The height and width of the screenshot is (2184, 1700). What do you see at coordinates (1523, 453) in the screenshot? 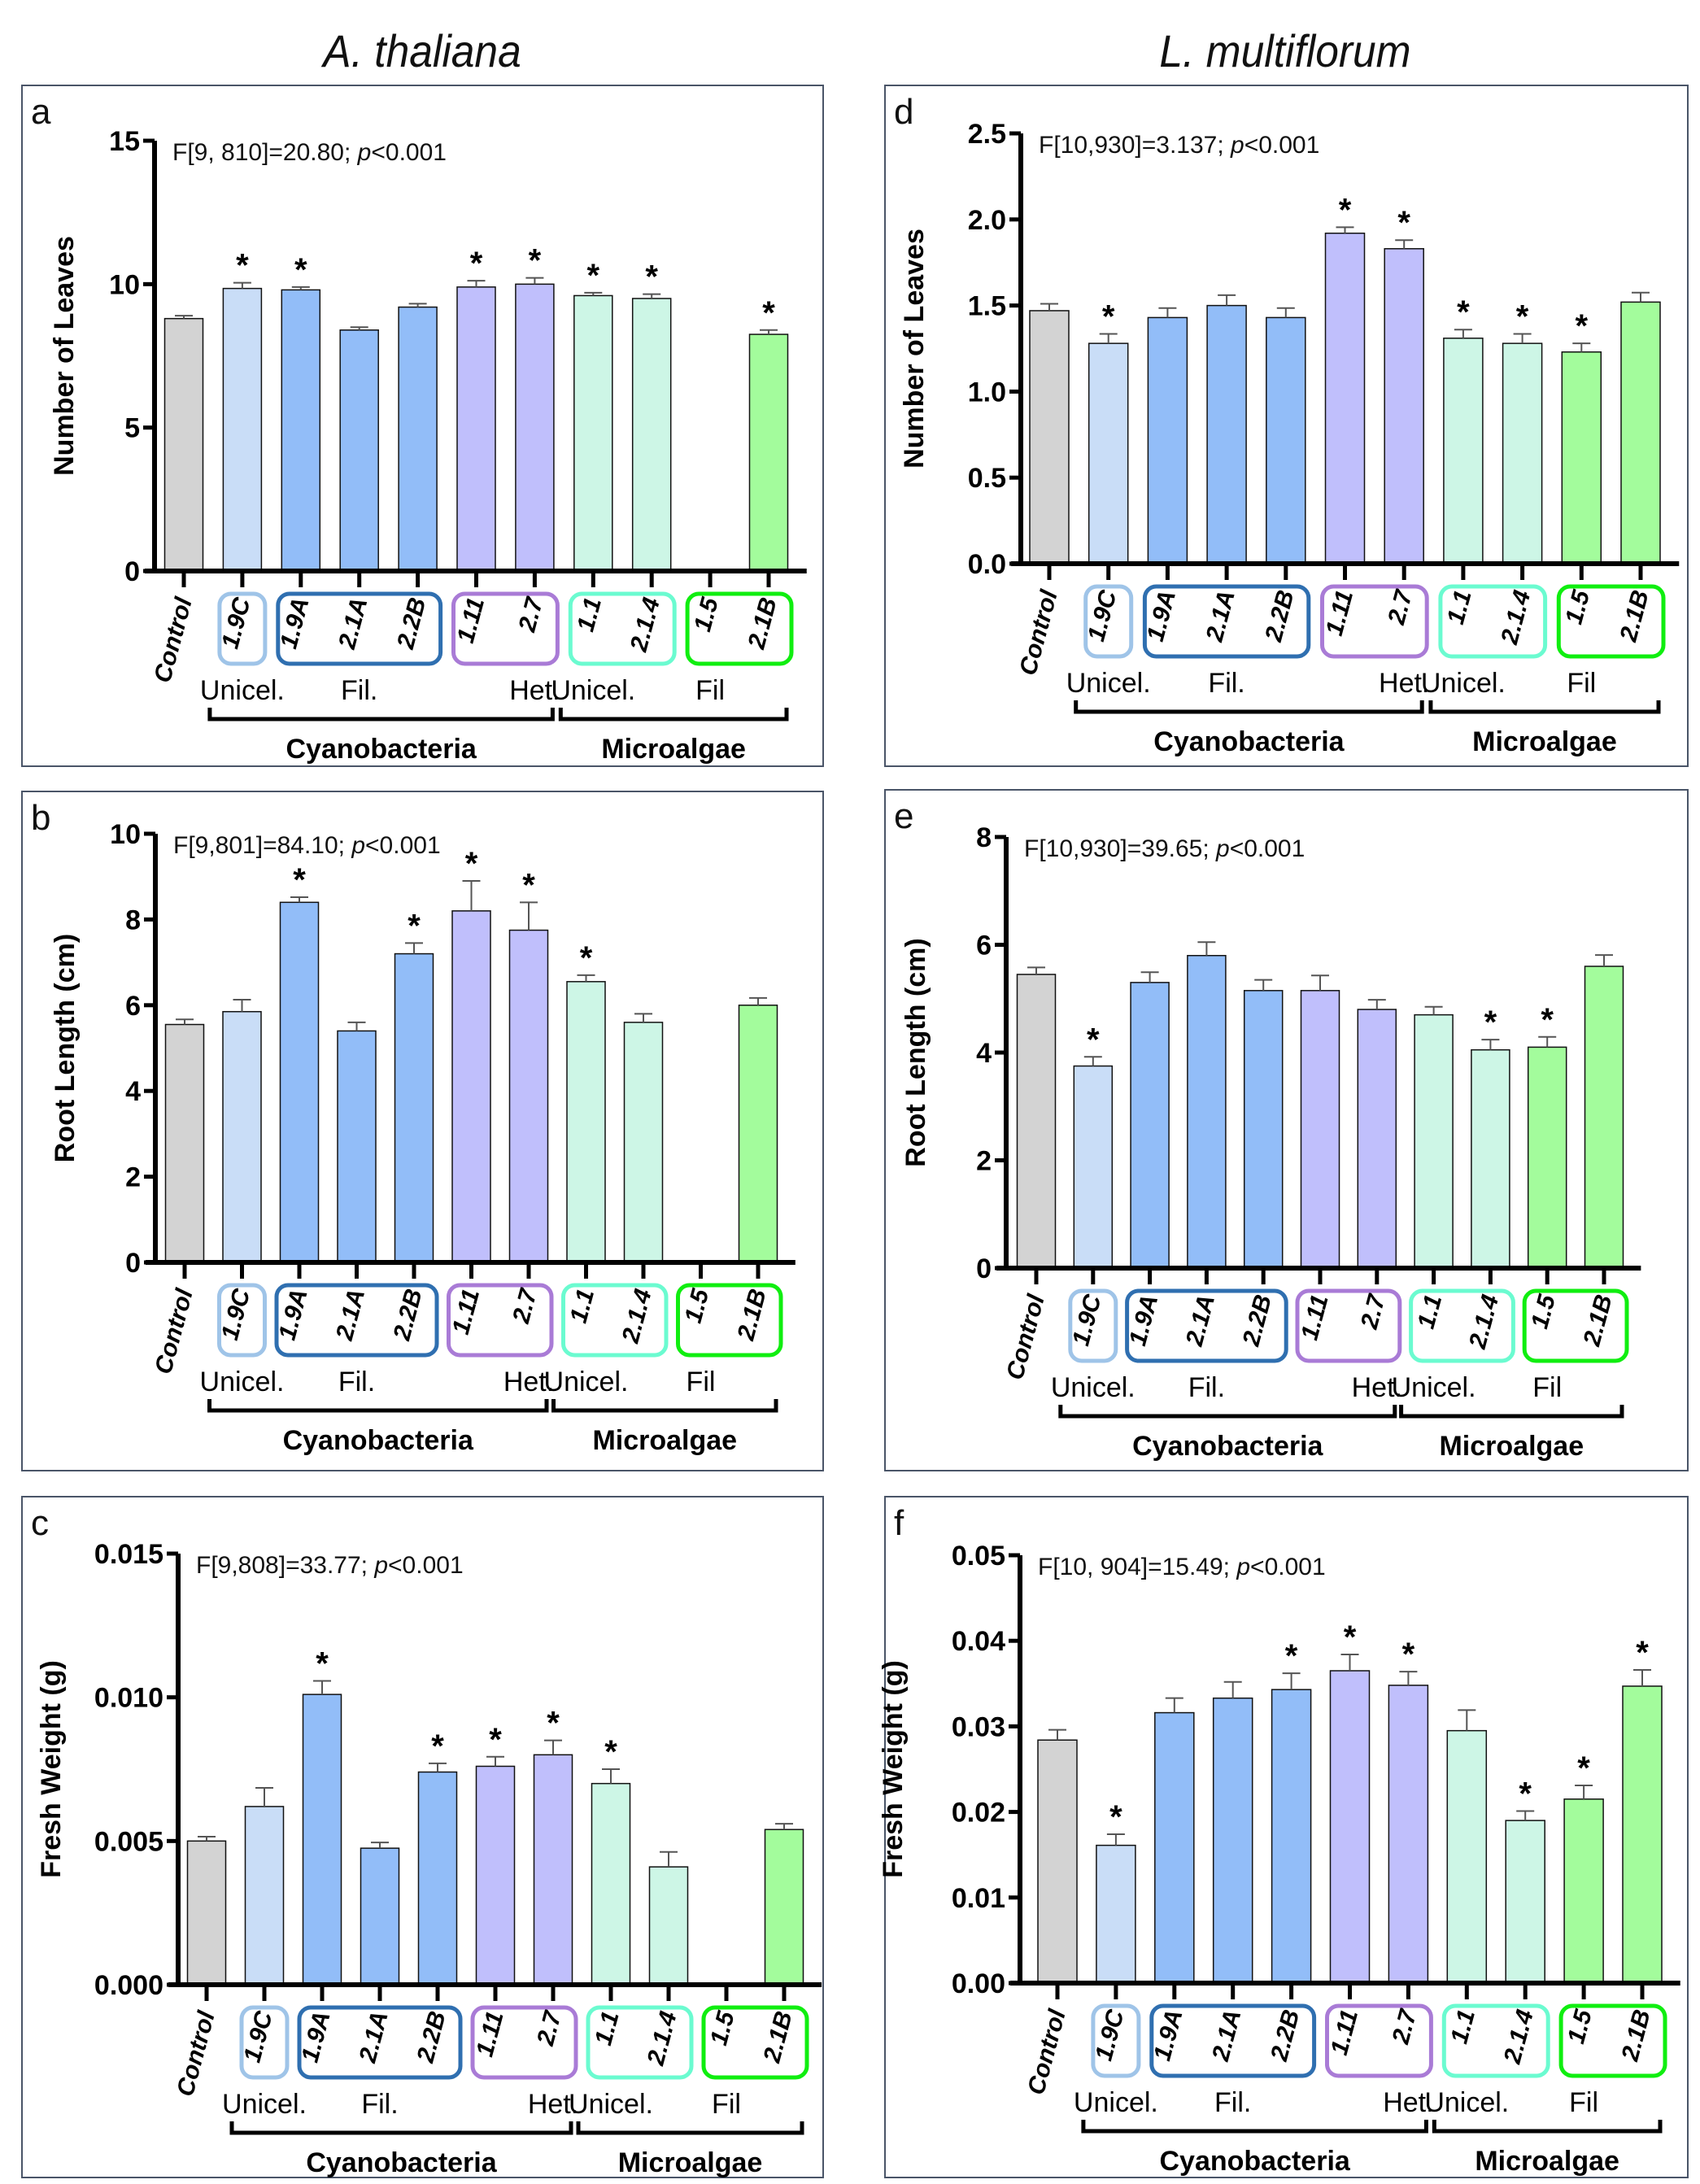
I see `bar-2.1.4` at bounding box center [1523, 453].